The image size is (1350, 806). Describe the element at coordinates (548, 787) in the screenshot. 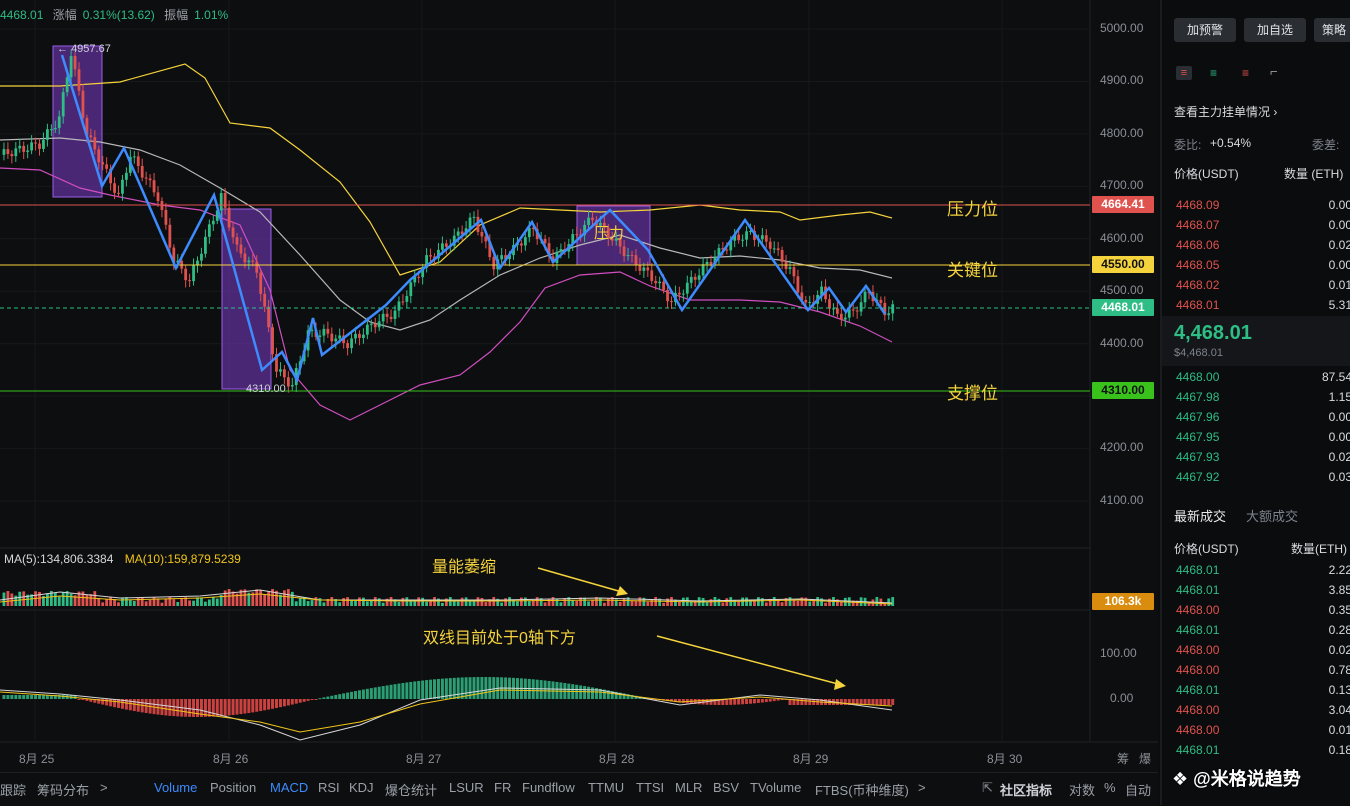

I see `tab-fundflow: Fundflow` at that location.